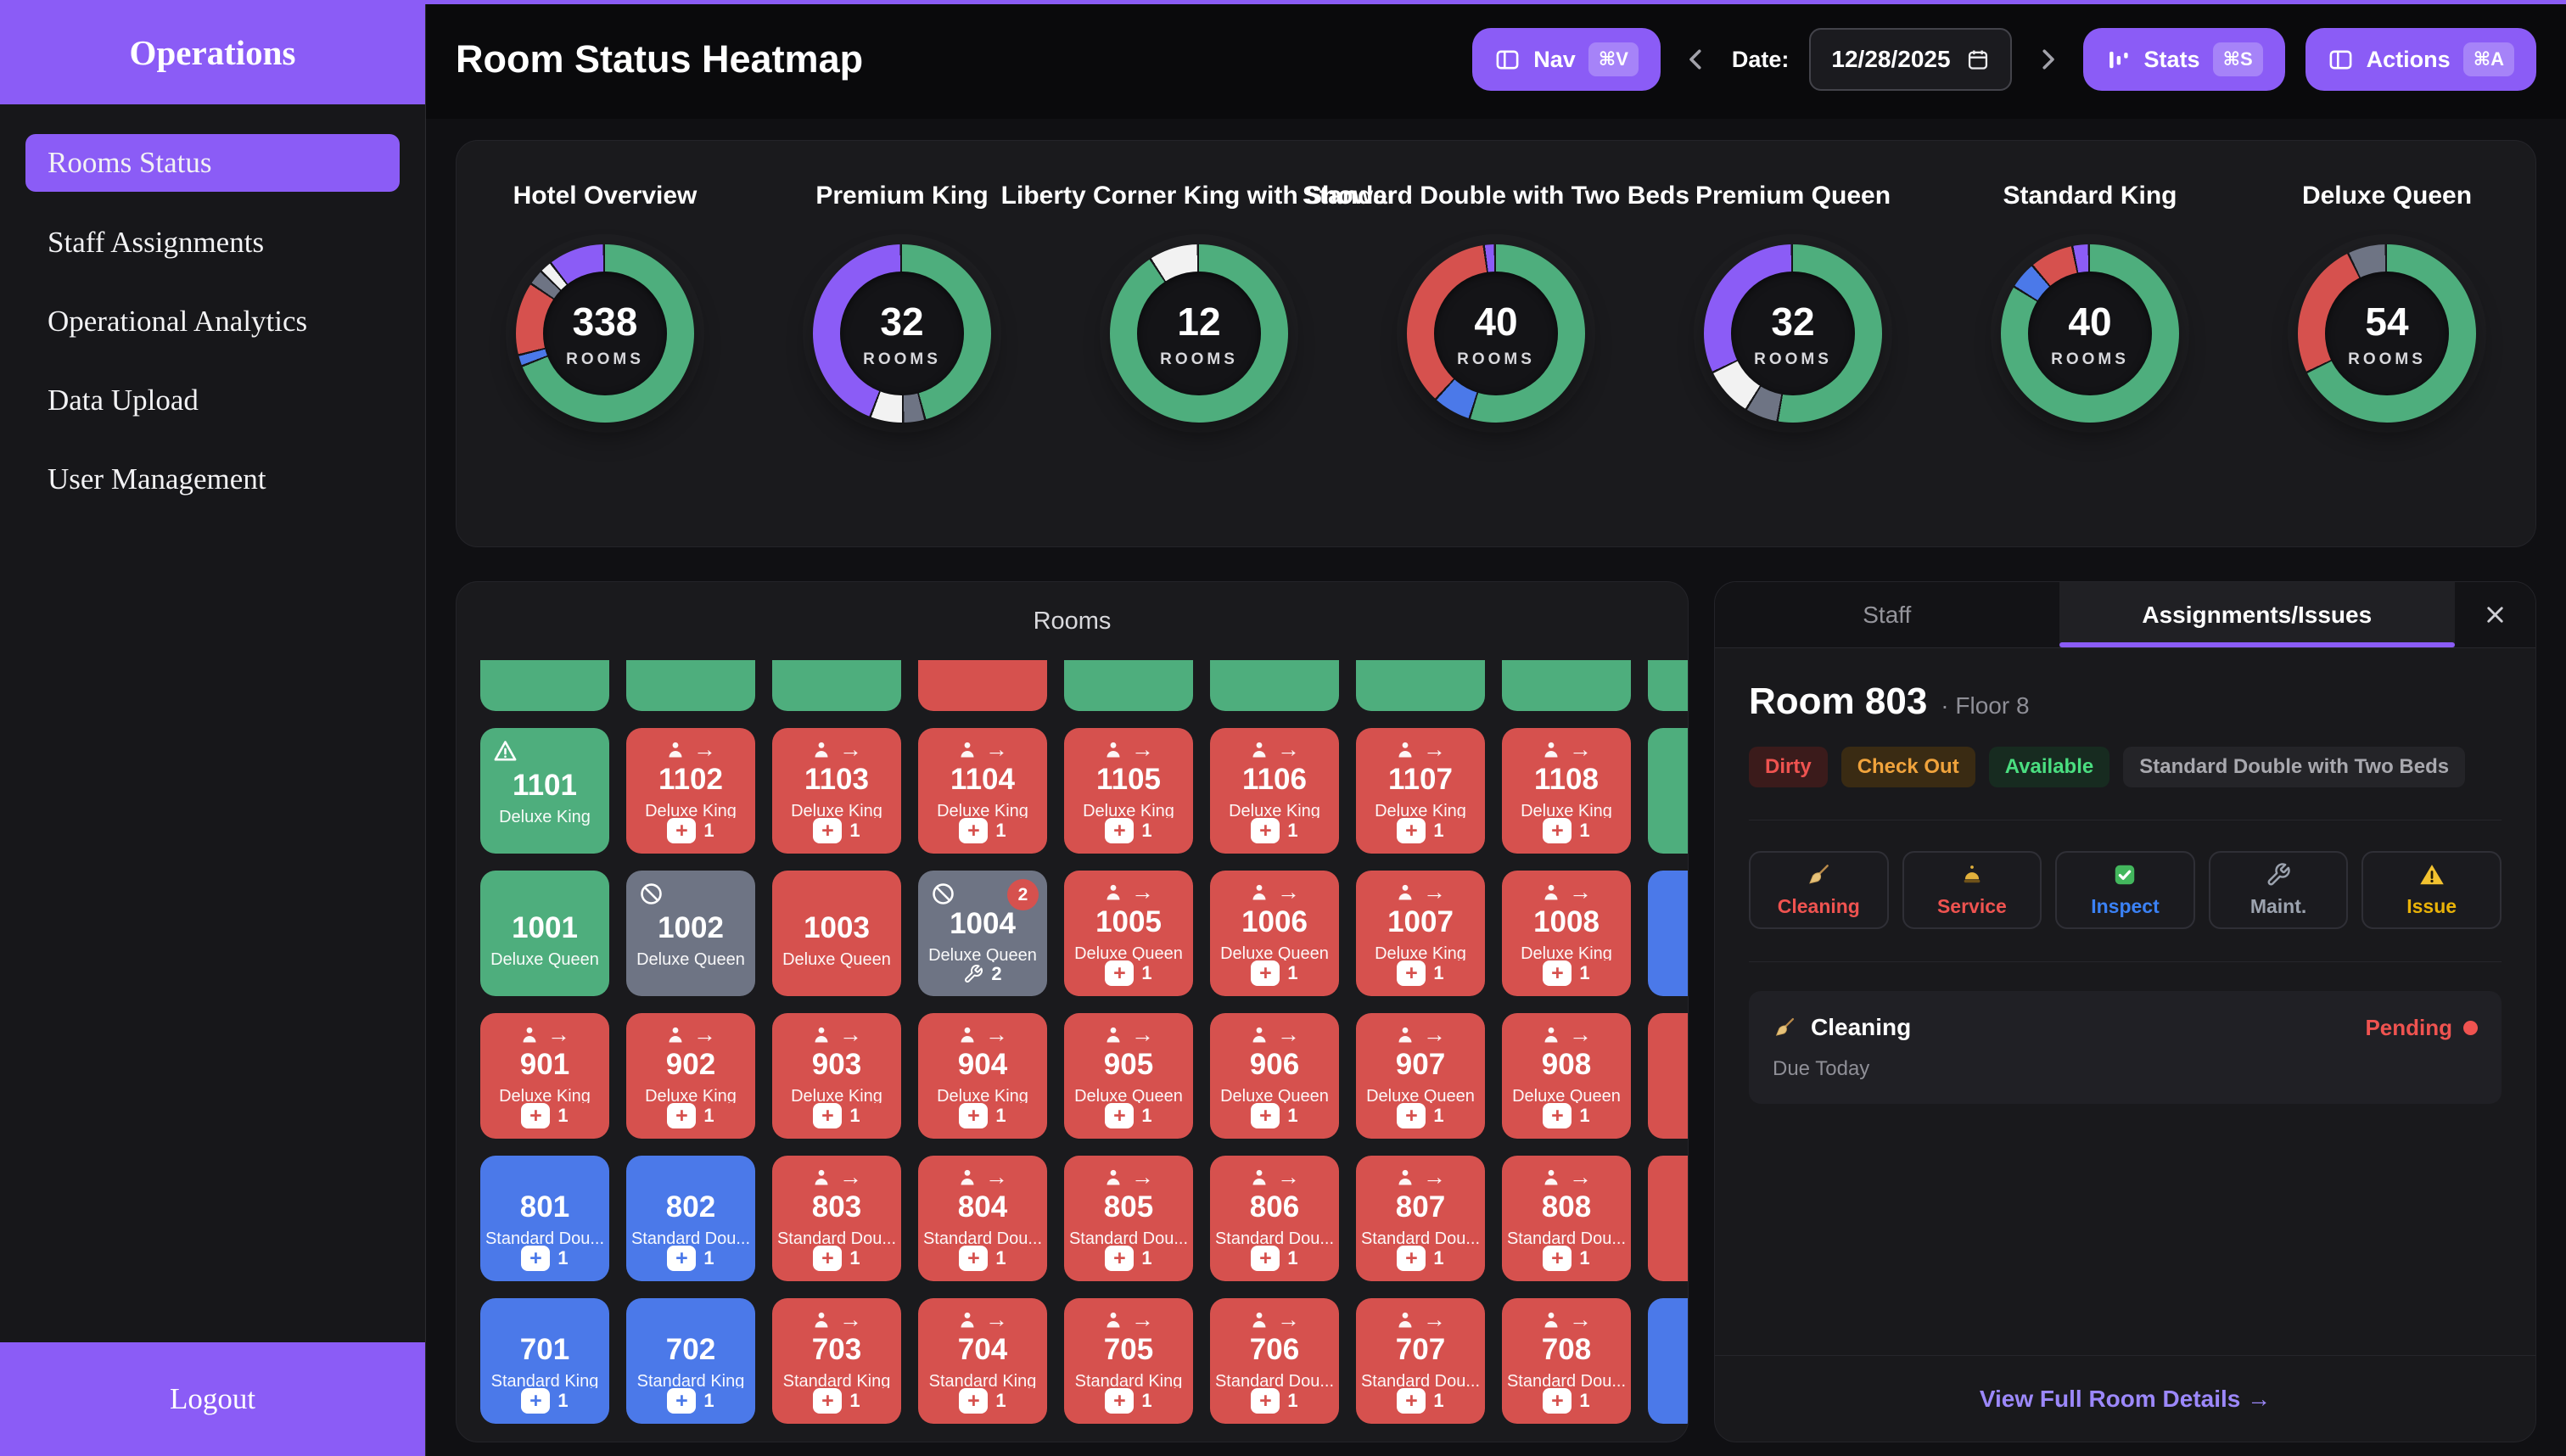  What do you see at coordinates (1274, 1361) in the screenshot?
I see `room-tile-706: → 706 Standard Dou... +1` at bounding box center [1274, 1361].